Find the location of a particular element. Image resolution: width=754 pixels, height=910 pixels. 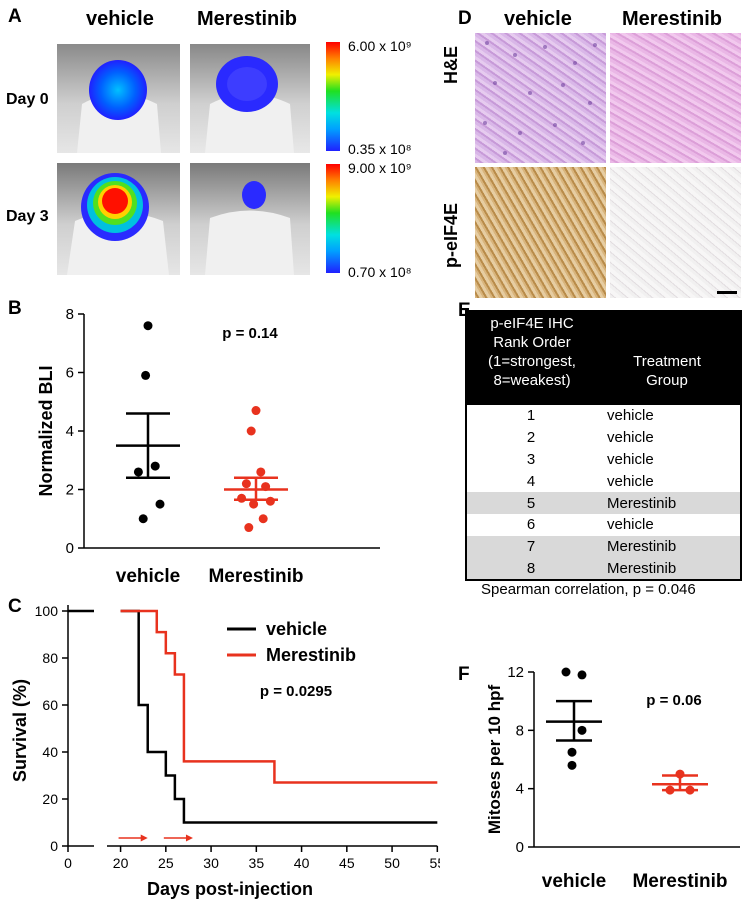

c-x-tick-label: 50 is located at coordinates (392, 863).